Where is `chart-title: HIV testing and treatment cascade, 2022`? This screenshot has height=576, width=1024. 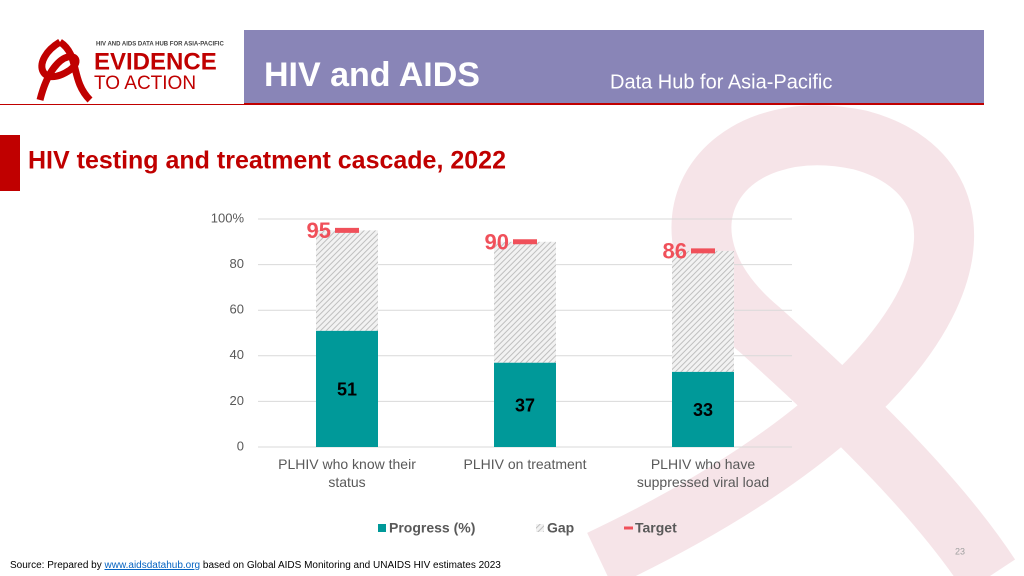 chart-title: HIV testing and treatment cascade, 2022 is located at coordinates (267, 161).